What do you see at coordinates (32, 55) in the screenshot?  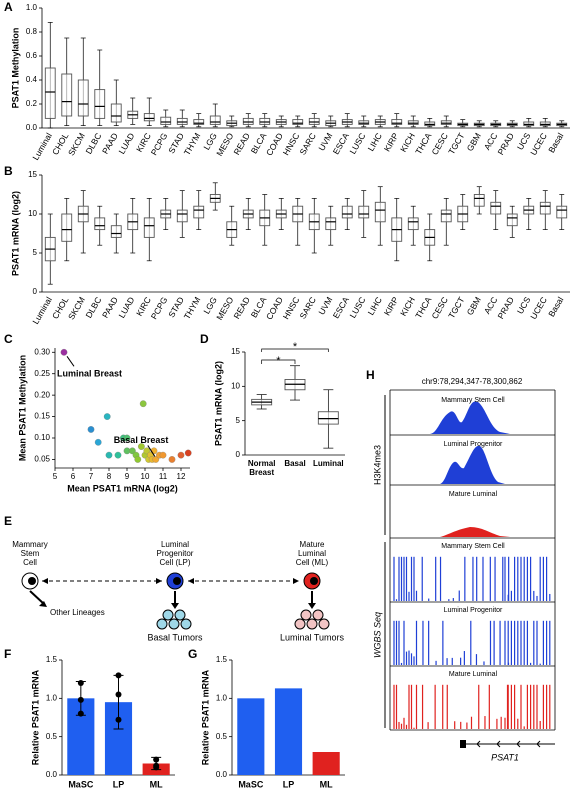 I see `y-tick-label: 0.6` at bounding box center [32, 55].